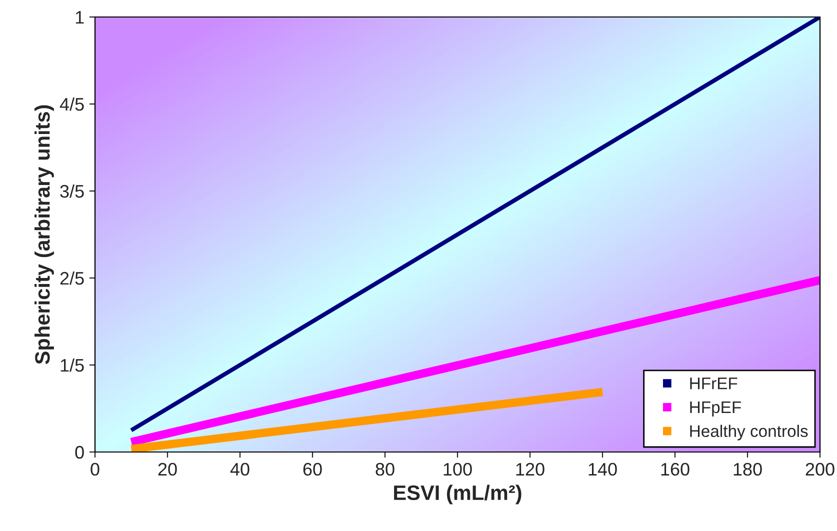 The image size is (837, 531). What do you see at coordinates (72, 191) in the screenshot?
I see `y-tick-label: 3/5` at bounding box center [72, 191].